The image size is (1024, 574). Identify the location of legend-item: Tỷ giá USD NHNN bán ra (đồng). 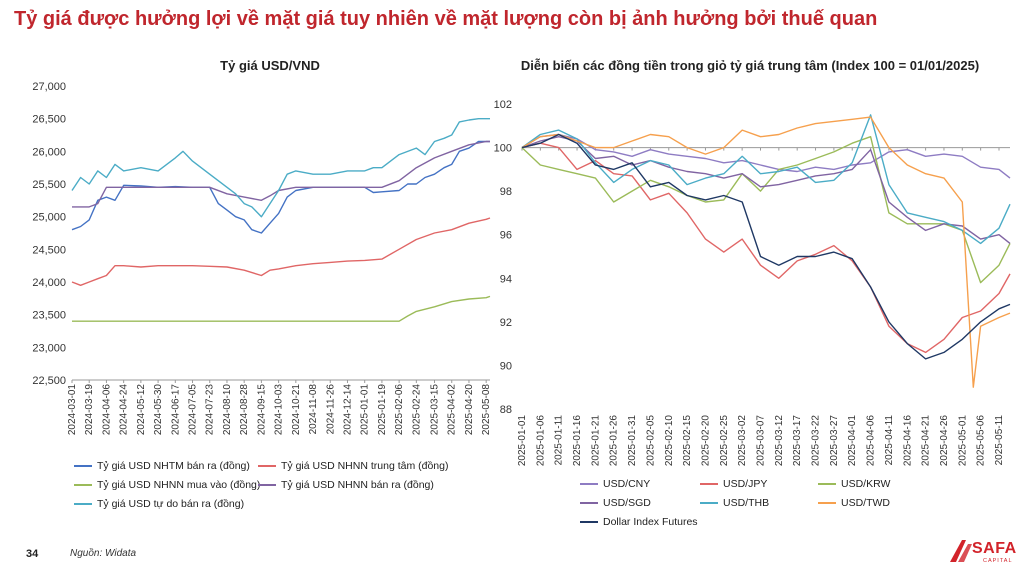
(346, 485).